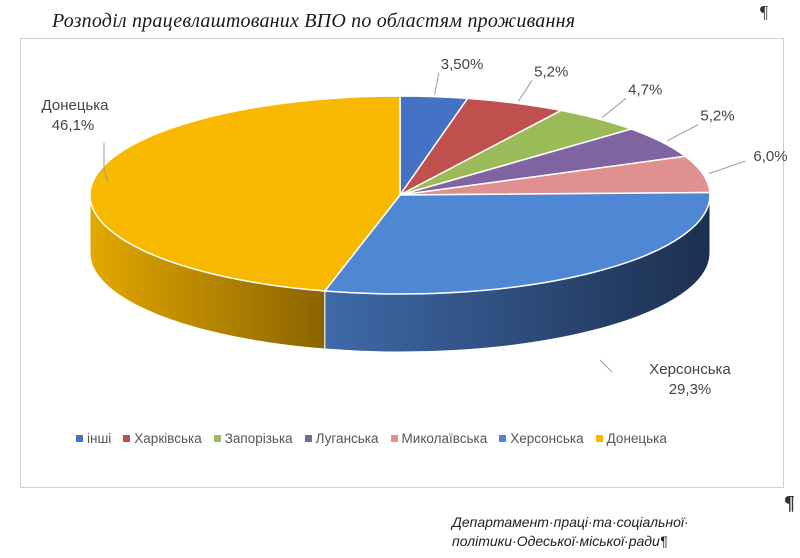 The image size is (800, 558). Describe the element at coordinates (394, 438) in the screenshot. I see `legend-swatch-миколаївська` at that location.